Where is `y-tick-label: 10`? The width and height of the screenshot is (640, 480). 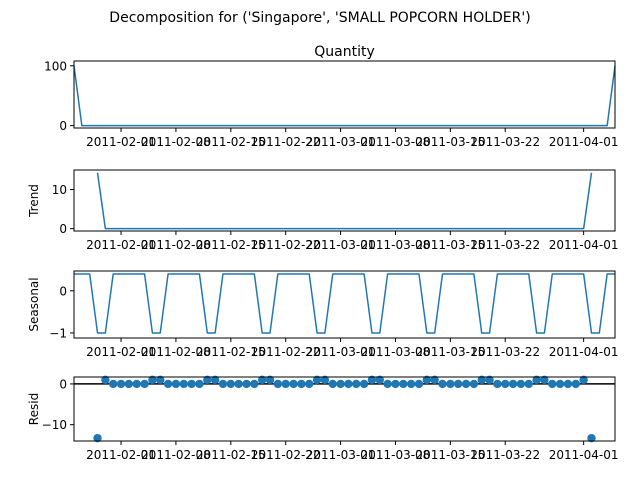
y-tick-label: 10 is located at coordinates (59, 190).